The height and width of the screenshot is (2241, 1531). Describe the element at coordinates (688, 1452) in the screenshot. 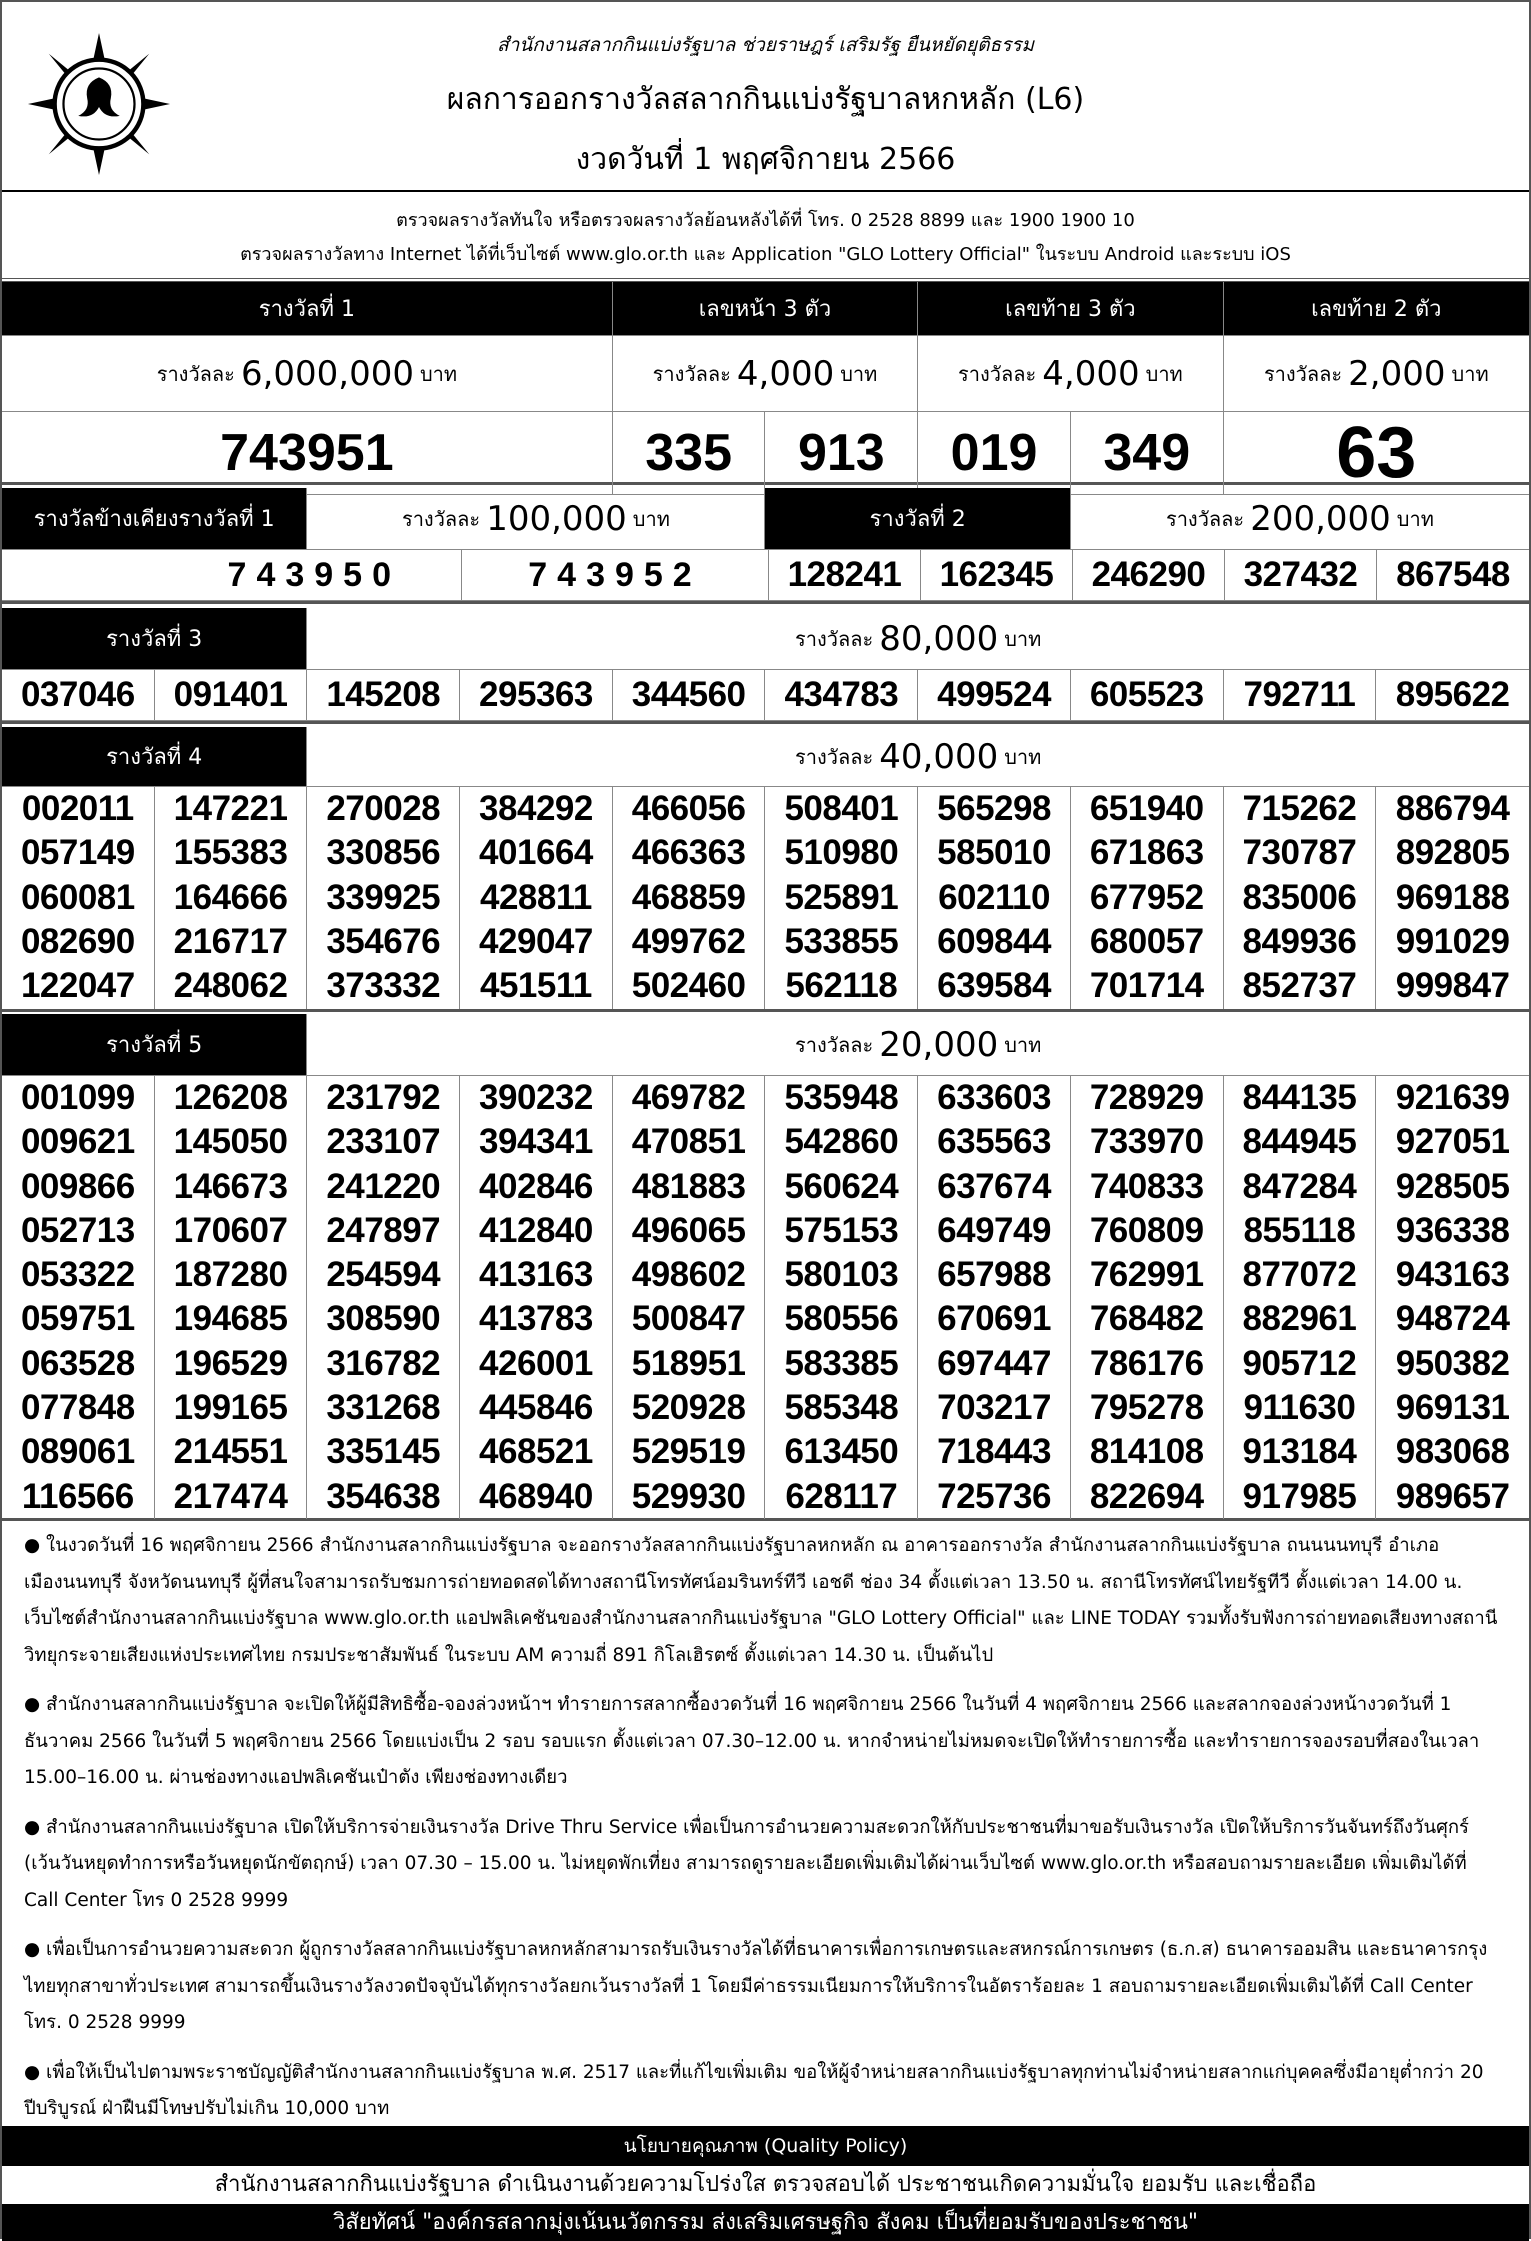

I see `prize5-number: 529519` at that location.